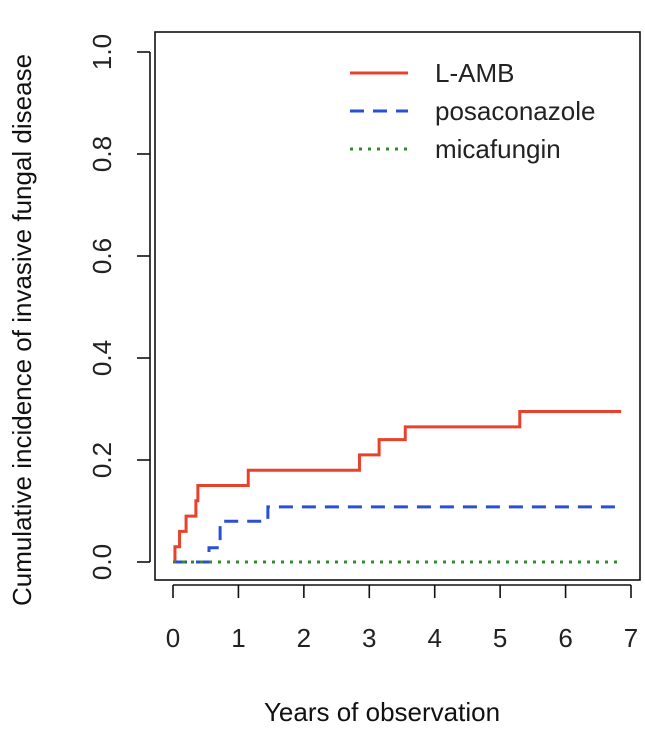 The width and height of the screenshot is (645, 732). Describe the element at coordinates (565, 638) in the screenshot. I see `x-tick-label: 6` at that location.